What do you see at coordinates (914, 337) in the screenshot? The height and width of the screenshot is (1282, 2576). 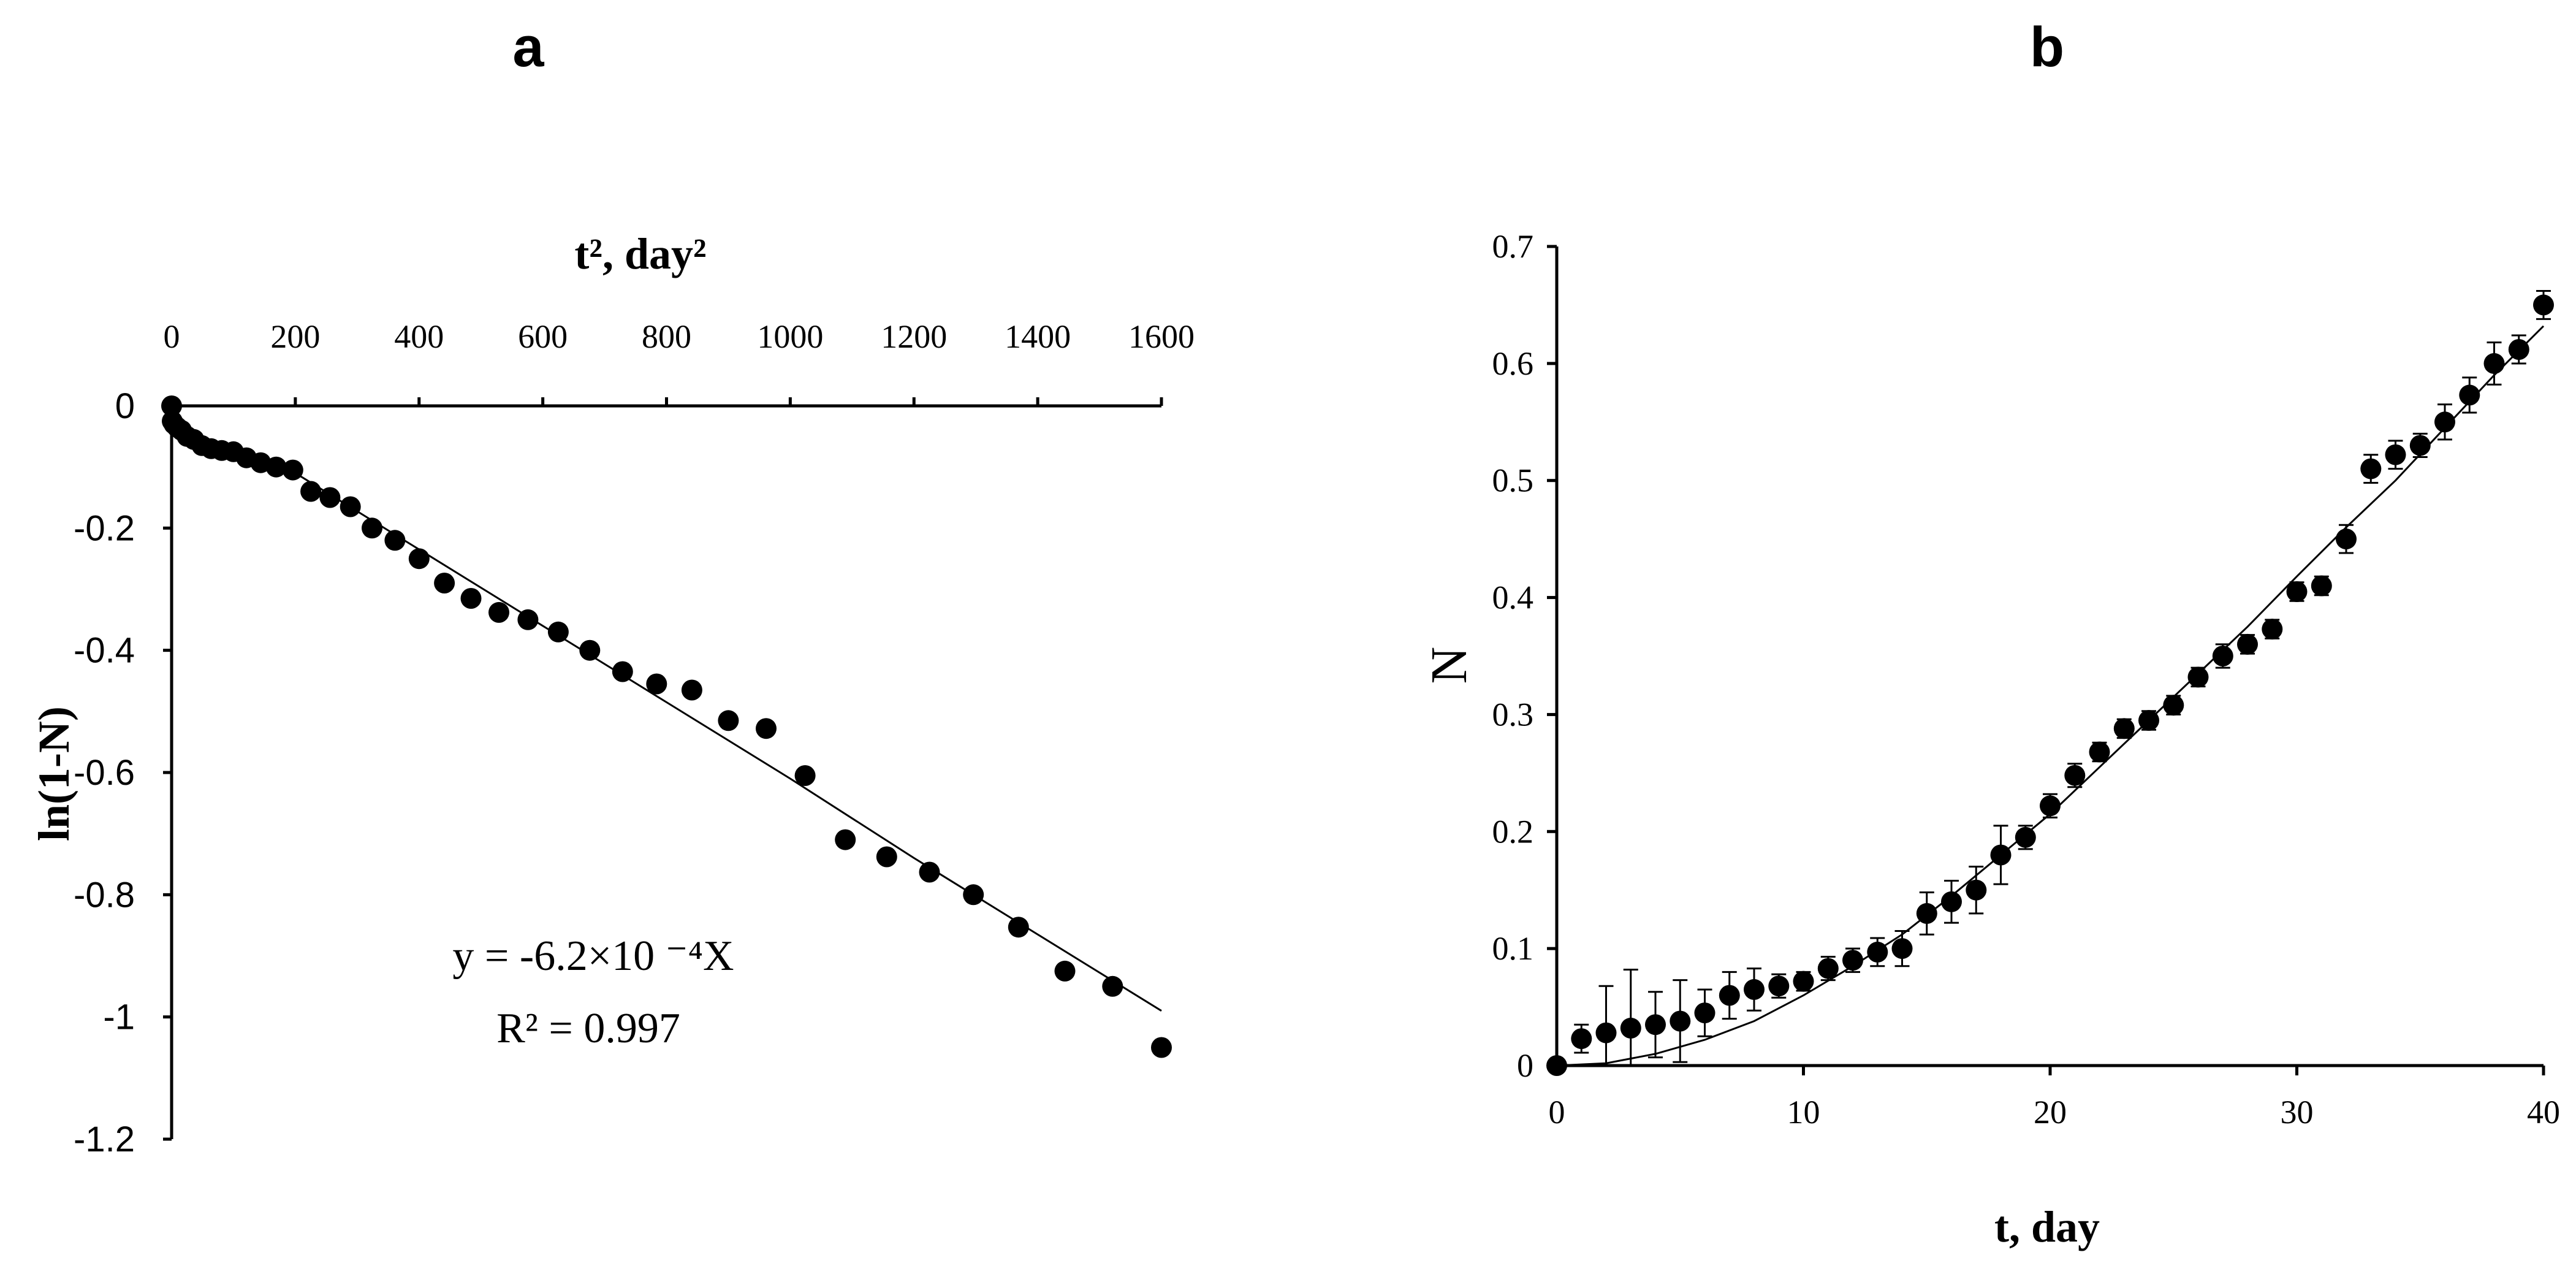 I see `chart-a-x-tick-label: 1200` at bounding box center [914, 337].